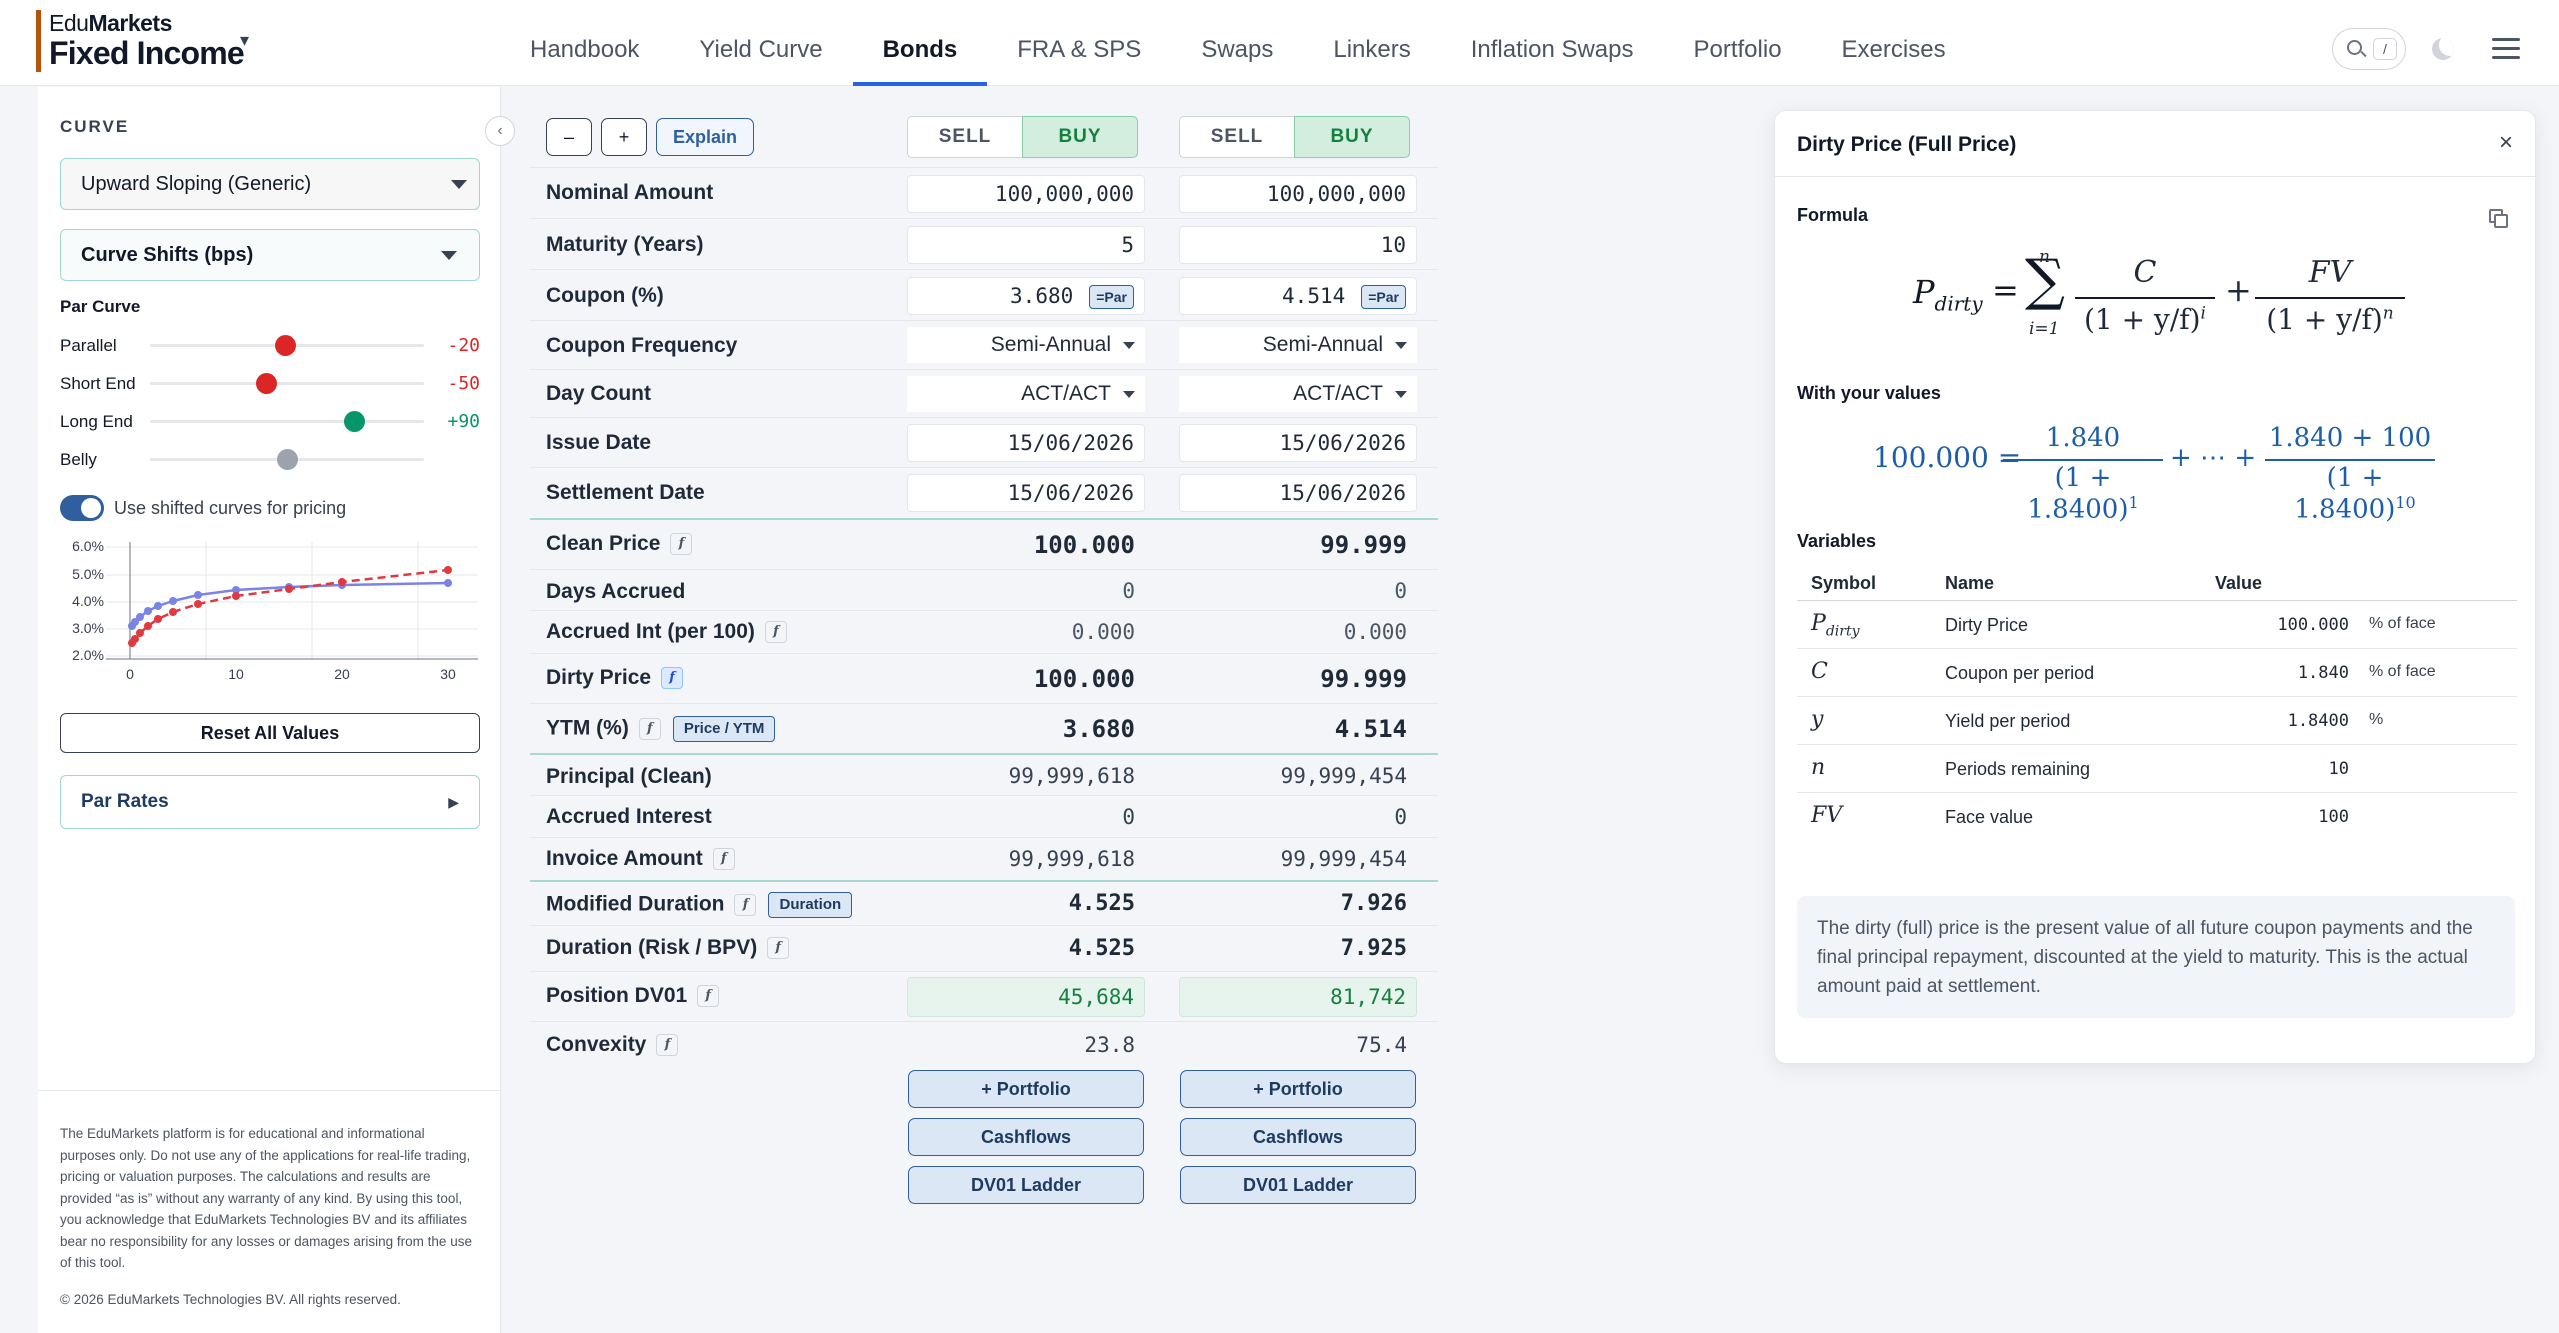 The height and width of the screenshot is (1333, 2559). Describe the element at coordinates (810, 905) in the screenshot. I see `duration-chart-button: Duration` at that location.